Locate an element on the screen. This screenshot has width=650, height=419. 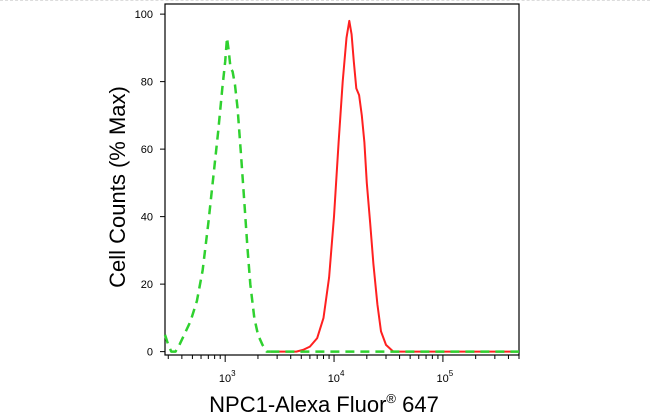
y-tick-label: 60 is located at coordinates (147, 150).